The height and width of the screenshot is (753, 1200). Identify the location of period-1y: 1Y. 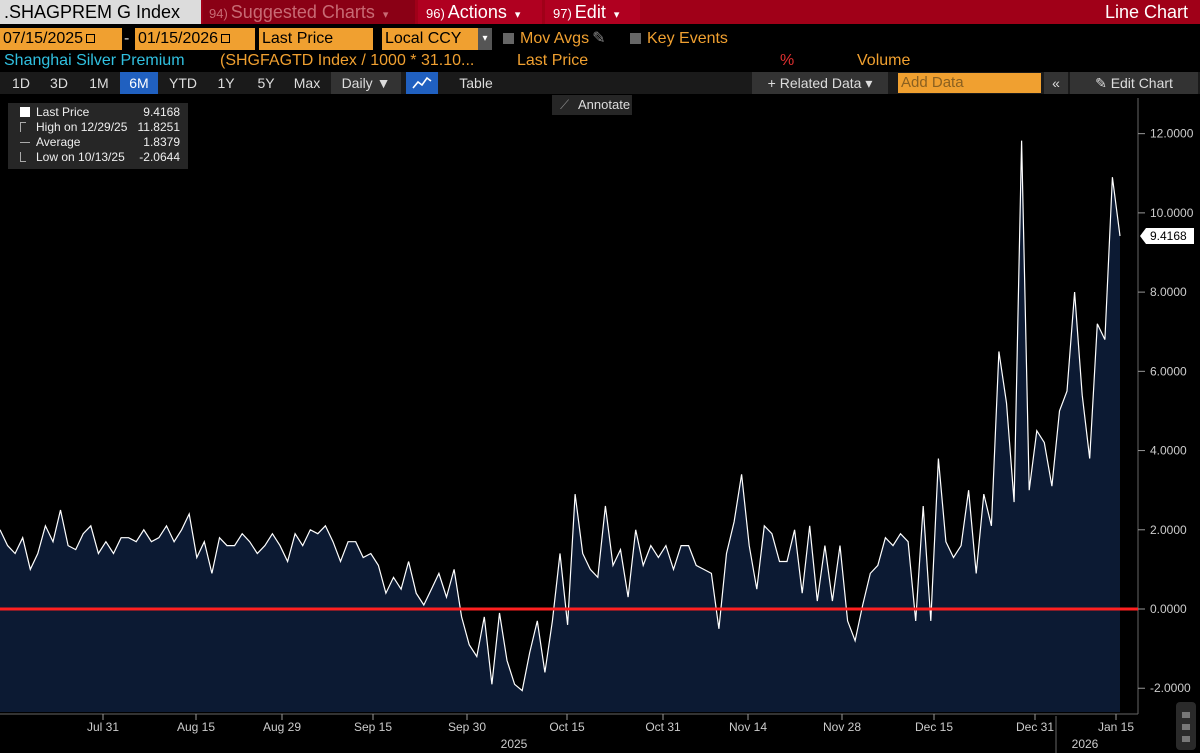
(226, 83).